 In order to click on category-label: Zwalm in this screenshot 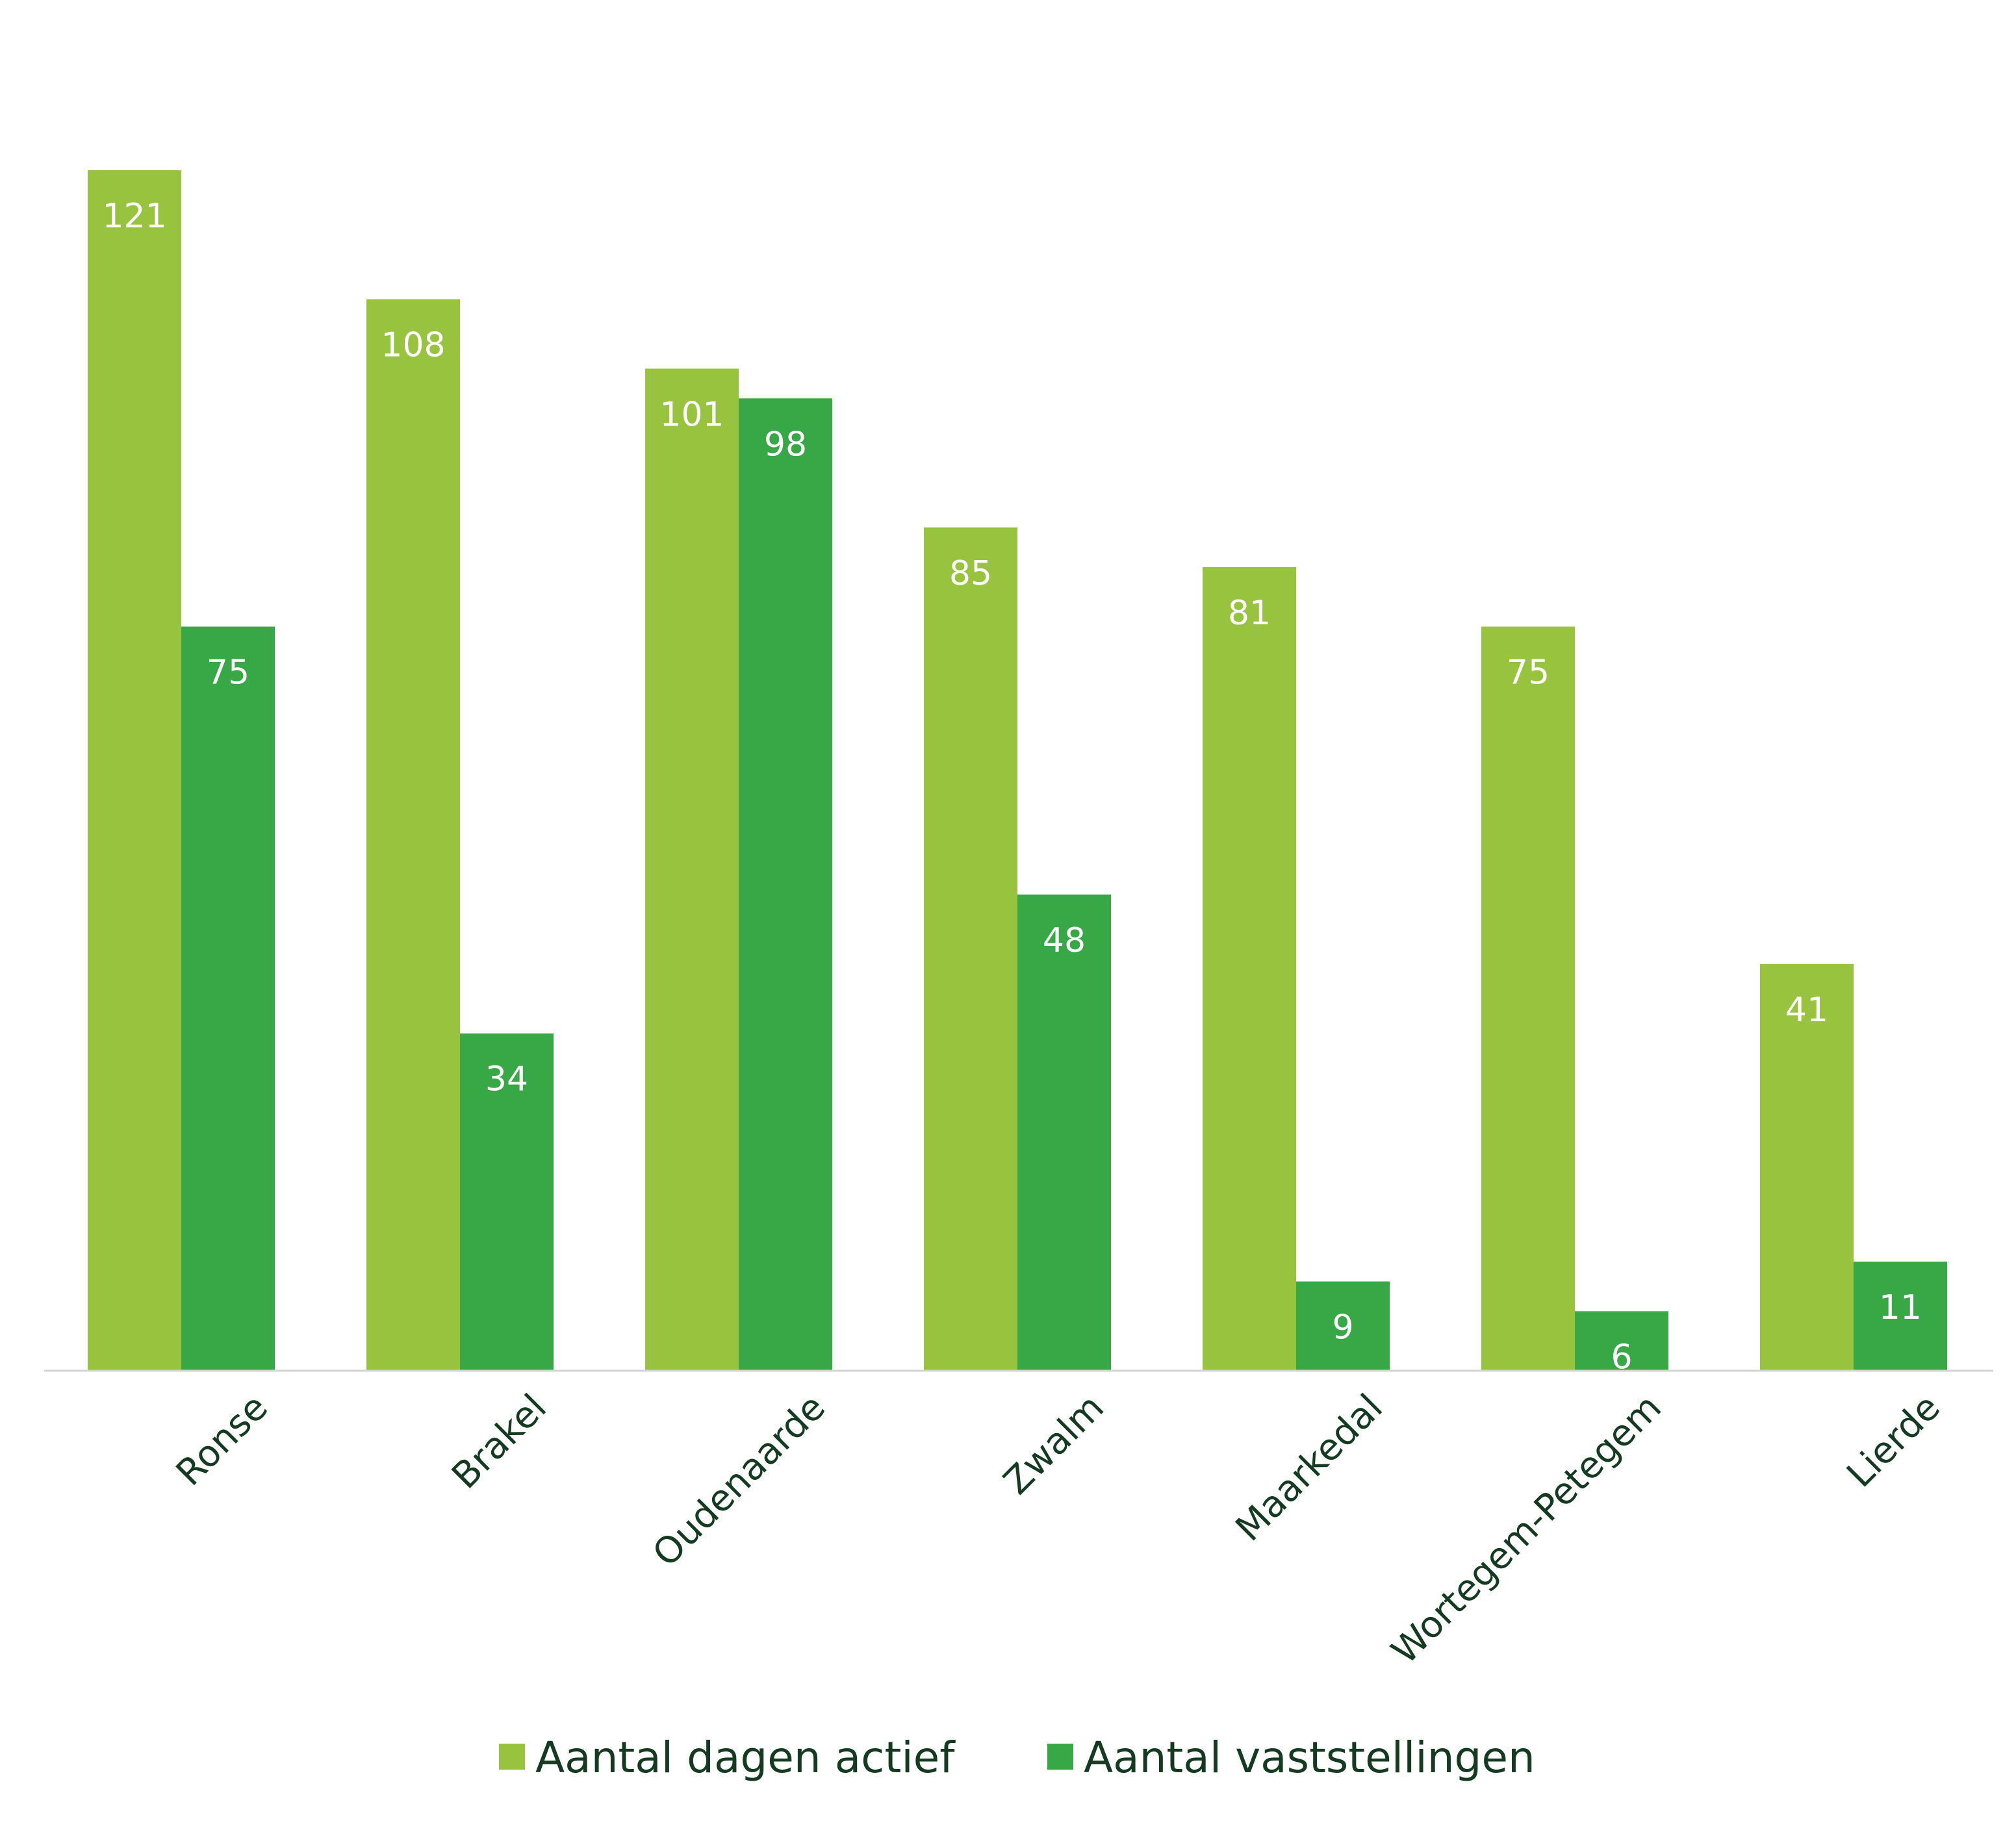, I will do `click(1054, 1444)`.